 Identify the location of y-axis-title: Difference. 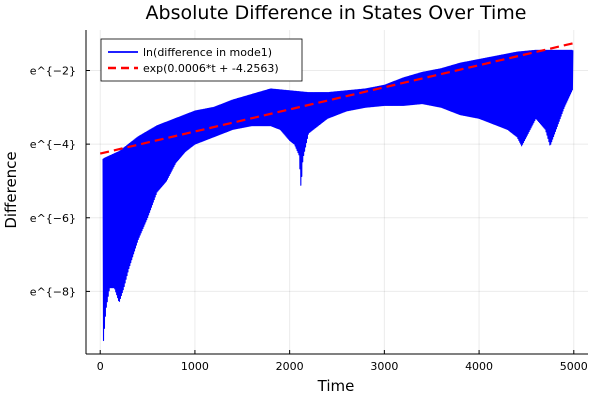
(11, 189).